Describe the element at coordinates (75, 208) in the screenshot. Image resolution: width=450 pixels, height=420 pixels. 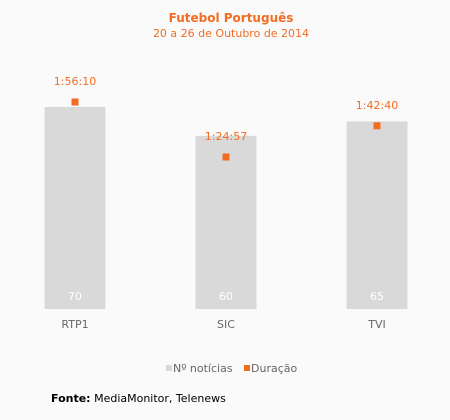
I see `bar-rtp1` at that location.